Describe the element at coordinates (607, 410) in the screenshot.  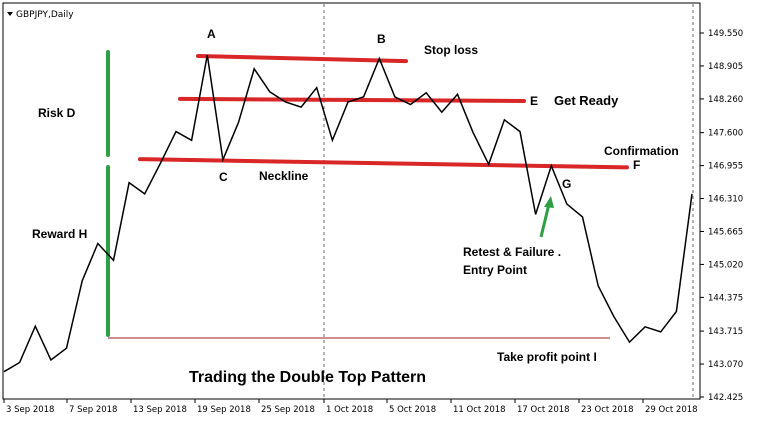
I see `x-tick-label: 23 Oct 2018` at that location.